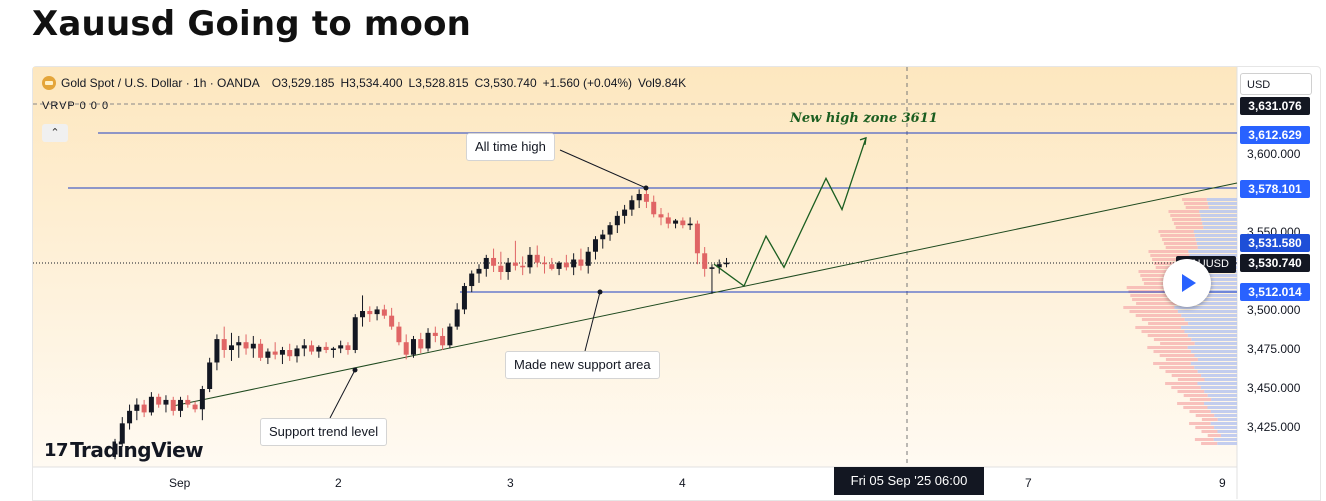  Describe the element at coordinates (863, 140) in the screenshot. I see `projection-arrowhead` at that location.